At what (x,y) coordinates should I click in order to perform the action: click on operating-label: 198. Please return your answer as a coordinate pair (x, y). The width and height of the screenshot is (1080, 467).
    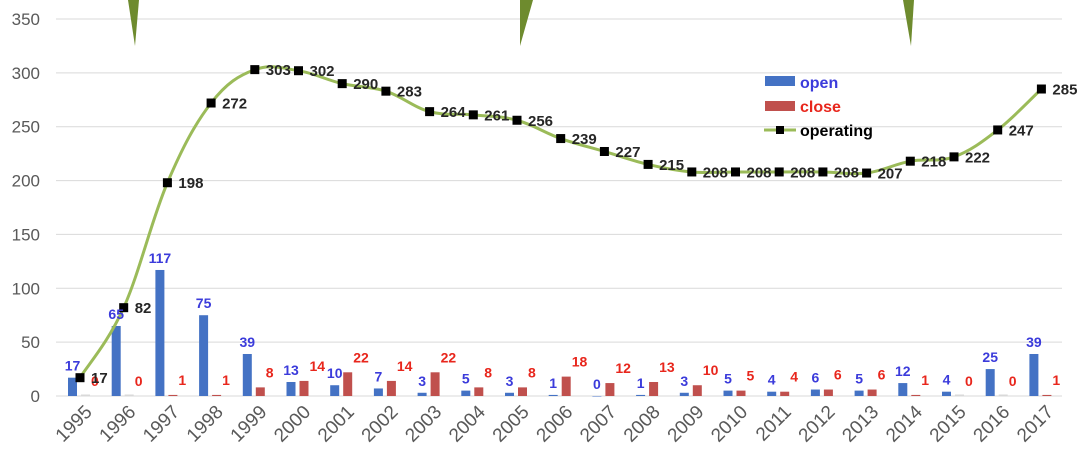
    Looking at the image, I should click on (190, 183).